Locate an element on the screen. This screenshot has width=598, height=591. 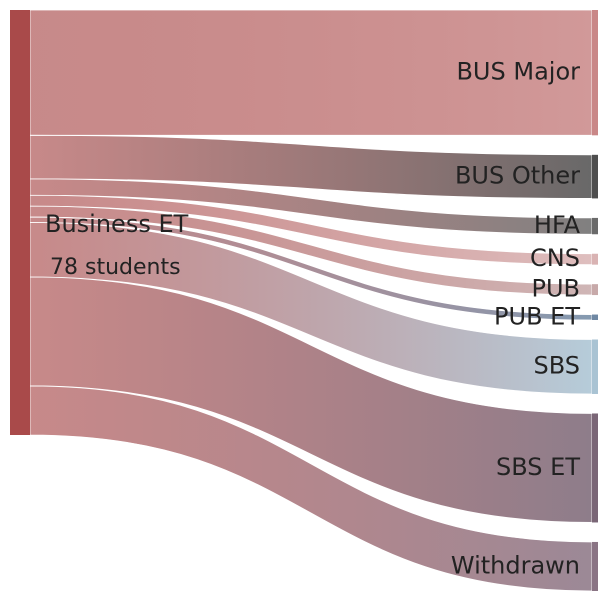
target-label: CNS is located at coordinates (555, 258).